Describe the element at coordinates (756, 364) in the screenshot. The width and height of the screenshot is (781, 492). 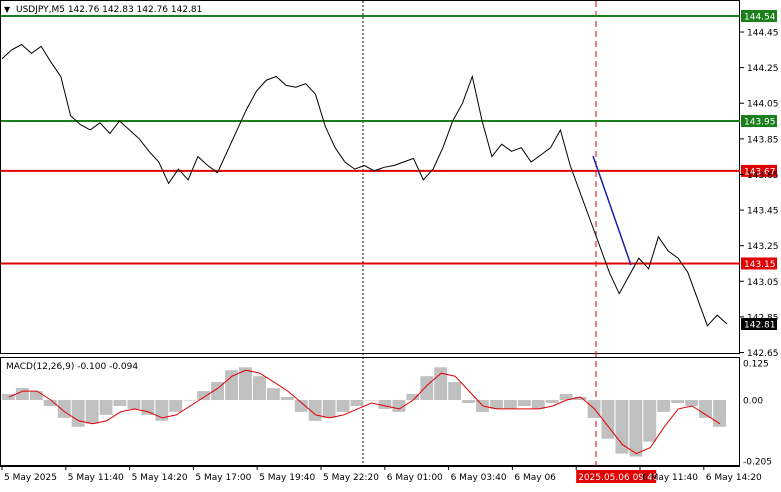
I see `macd-axis-label-0: 0.125` at that location.